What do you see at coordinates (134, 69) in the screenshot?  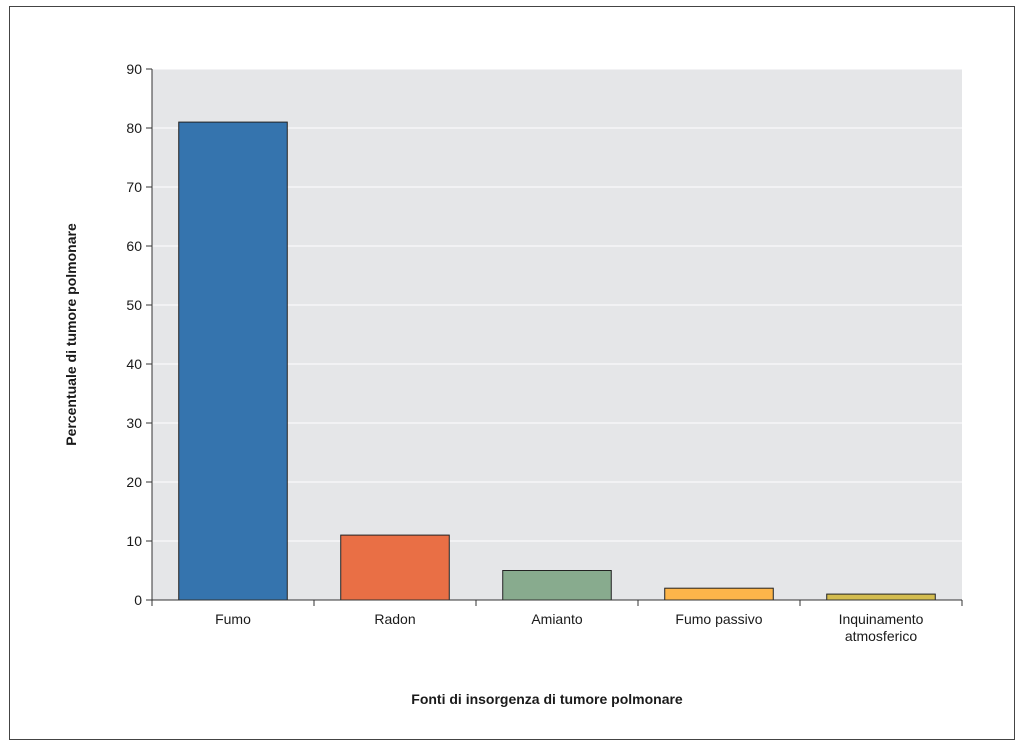 I see `y-tick-label: 90` at bounding box center [134, 69].